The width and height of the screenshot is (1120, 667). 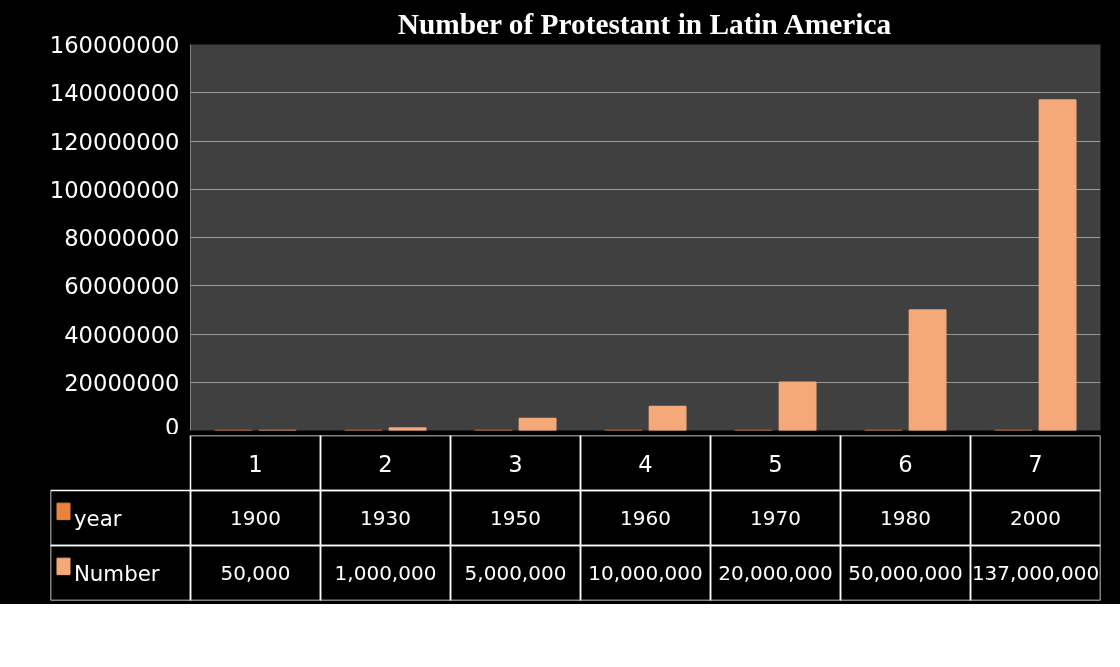 What do you see at coordinates (114, 141) in the screenshot?
I see `y-tick-label: 120000000` at bounding box center [114, 141].